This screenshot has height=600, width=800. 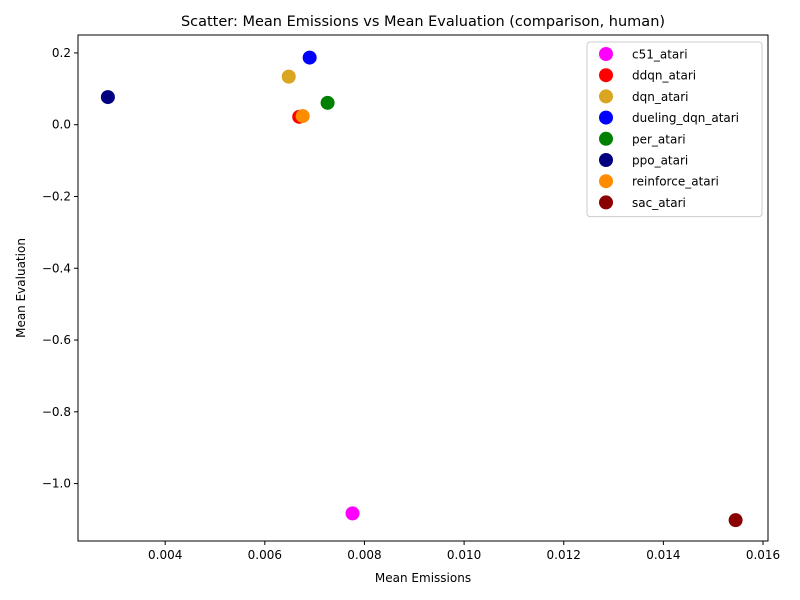 I want to click on legend-label: per_atari, so click(x=659, y=139).